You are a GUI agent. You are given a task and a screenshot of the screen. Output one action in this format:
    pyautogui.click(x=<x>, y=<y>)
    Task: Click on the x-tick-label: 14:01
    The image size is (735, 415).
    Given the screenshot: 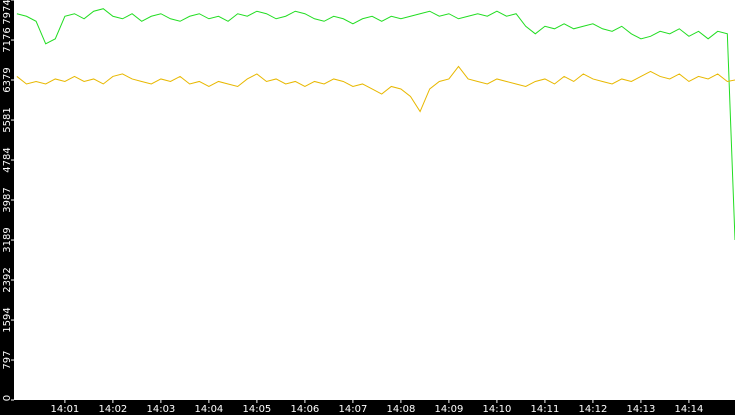 What is the action you would take?
    pyautogui.click(x=64, y=409)
    